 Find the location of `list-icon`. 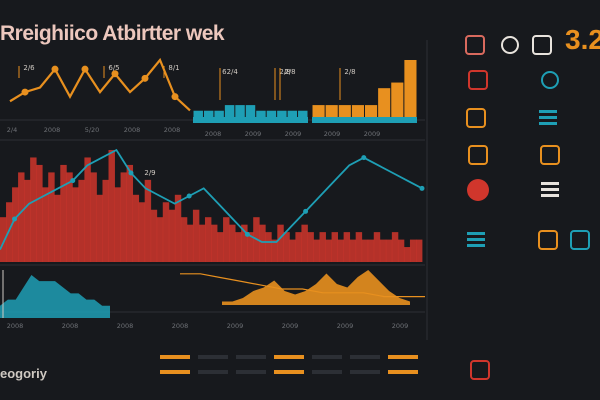

list-icon is located at coordinates (476, 239).